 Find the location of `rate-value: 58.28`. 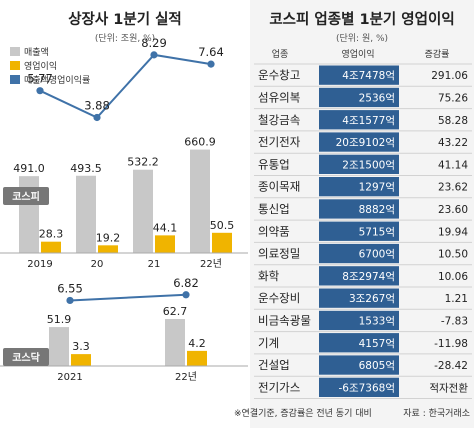

rate-value: 58.28 is located at coordinates (453, 121).